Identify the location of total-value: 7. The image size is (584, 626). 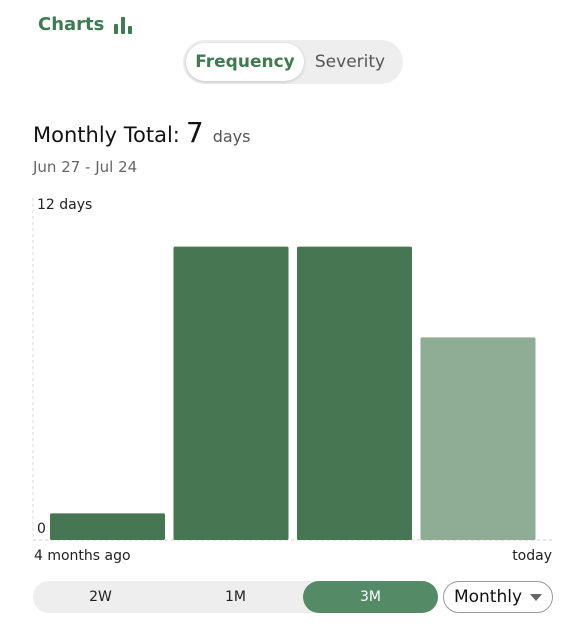
(194, 132).